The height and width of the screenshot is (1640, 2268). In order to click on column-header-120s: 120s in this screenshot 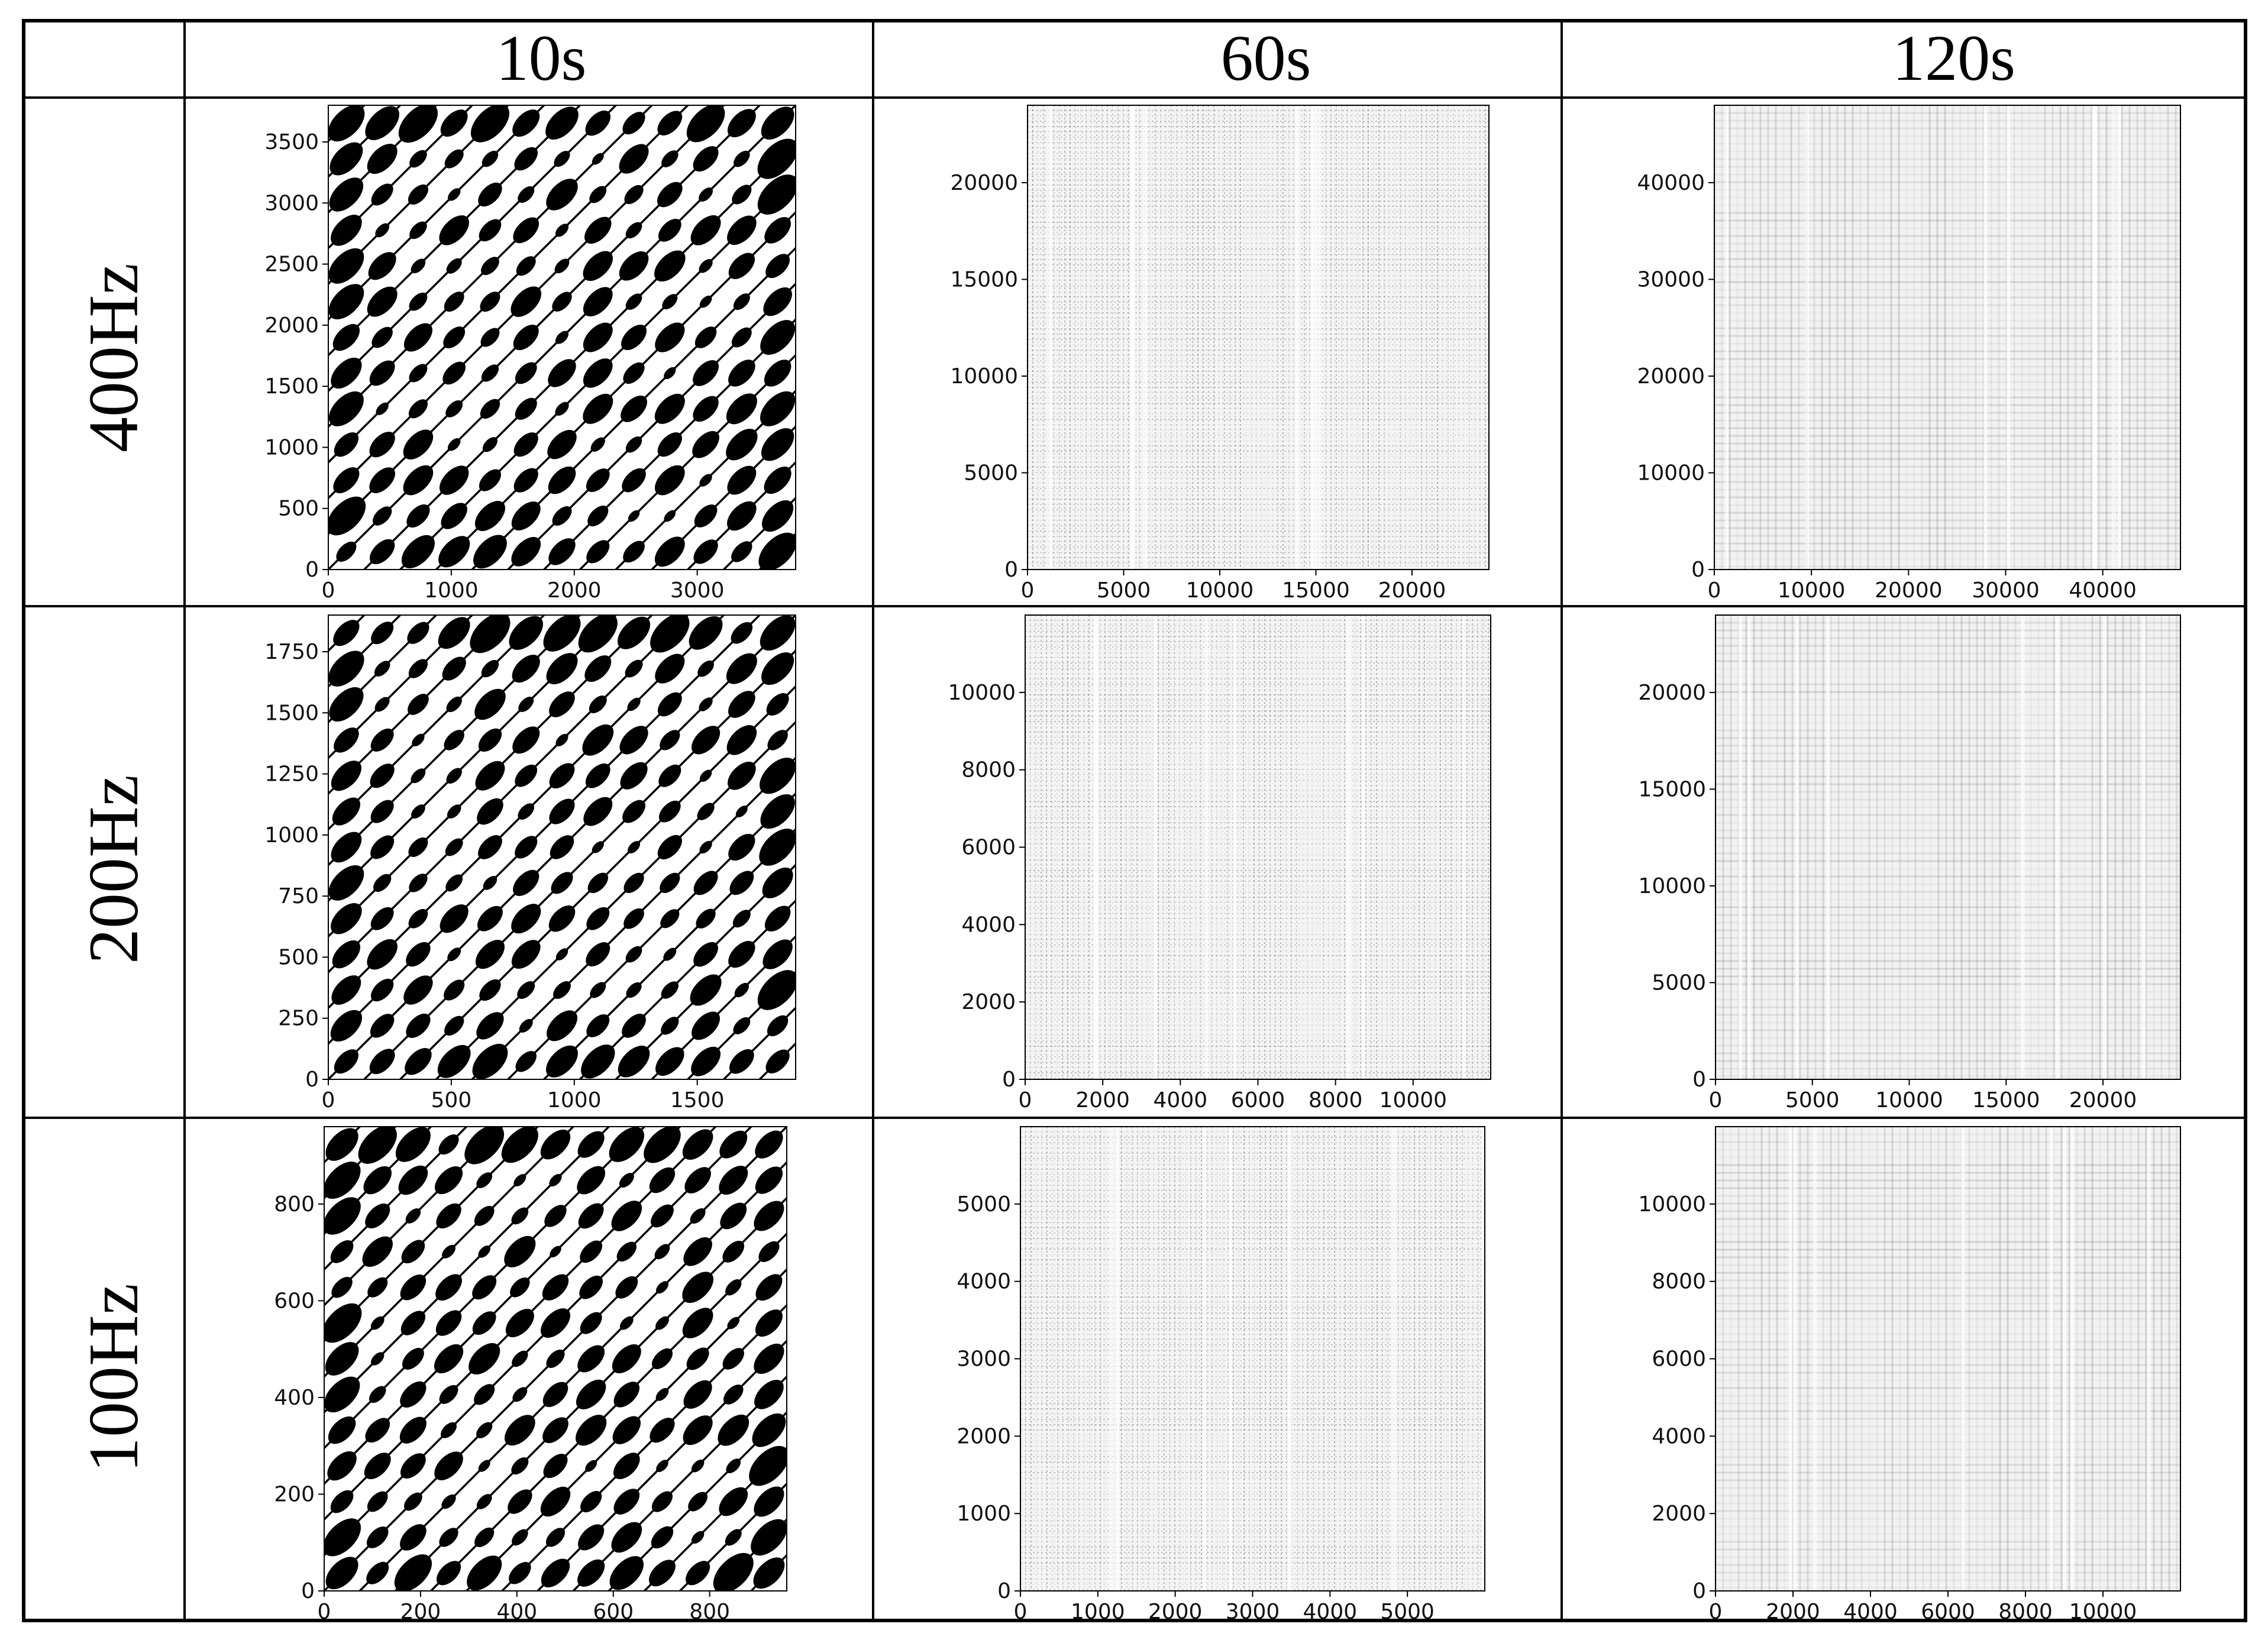, I will do `click(1953, 58)`.